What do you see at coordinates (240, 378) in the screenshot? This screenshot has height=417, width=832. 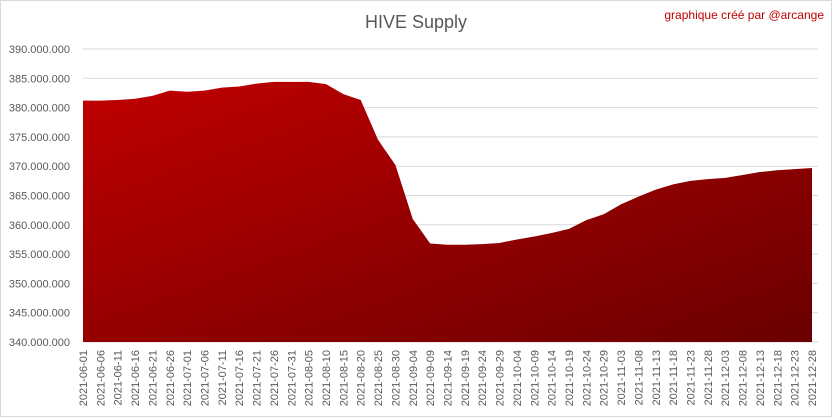 I see `x-tick-label: 2021-07-16` at bounding box center [240, 378].